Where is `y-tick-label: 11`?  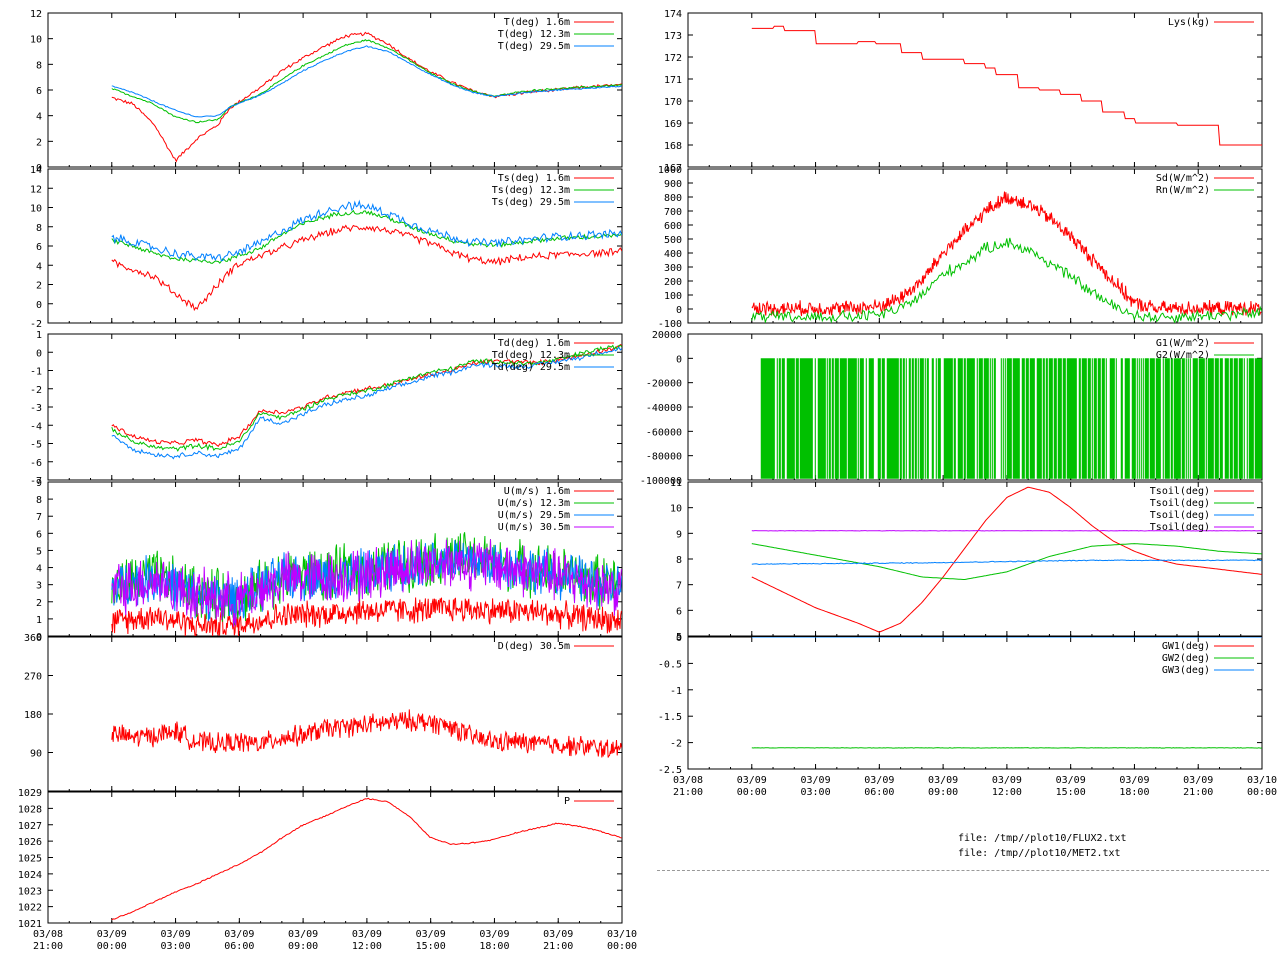
y-tick-label: 11 is located at coordinates (676, 483).